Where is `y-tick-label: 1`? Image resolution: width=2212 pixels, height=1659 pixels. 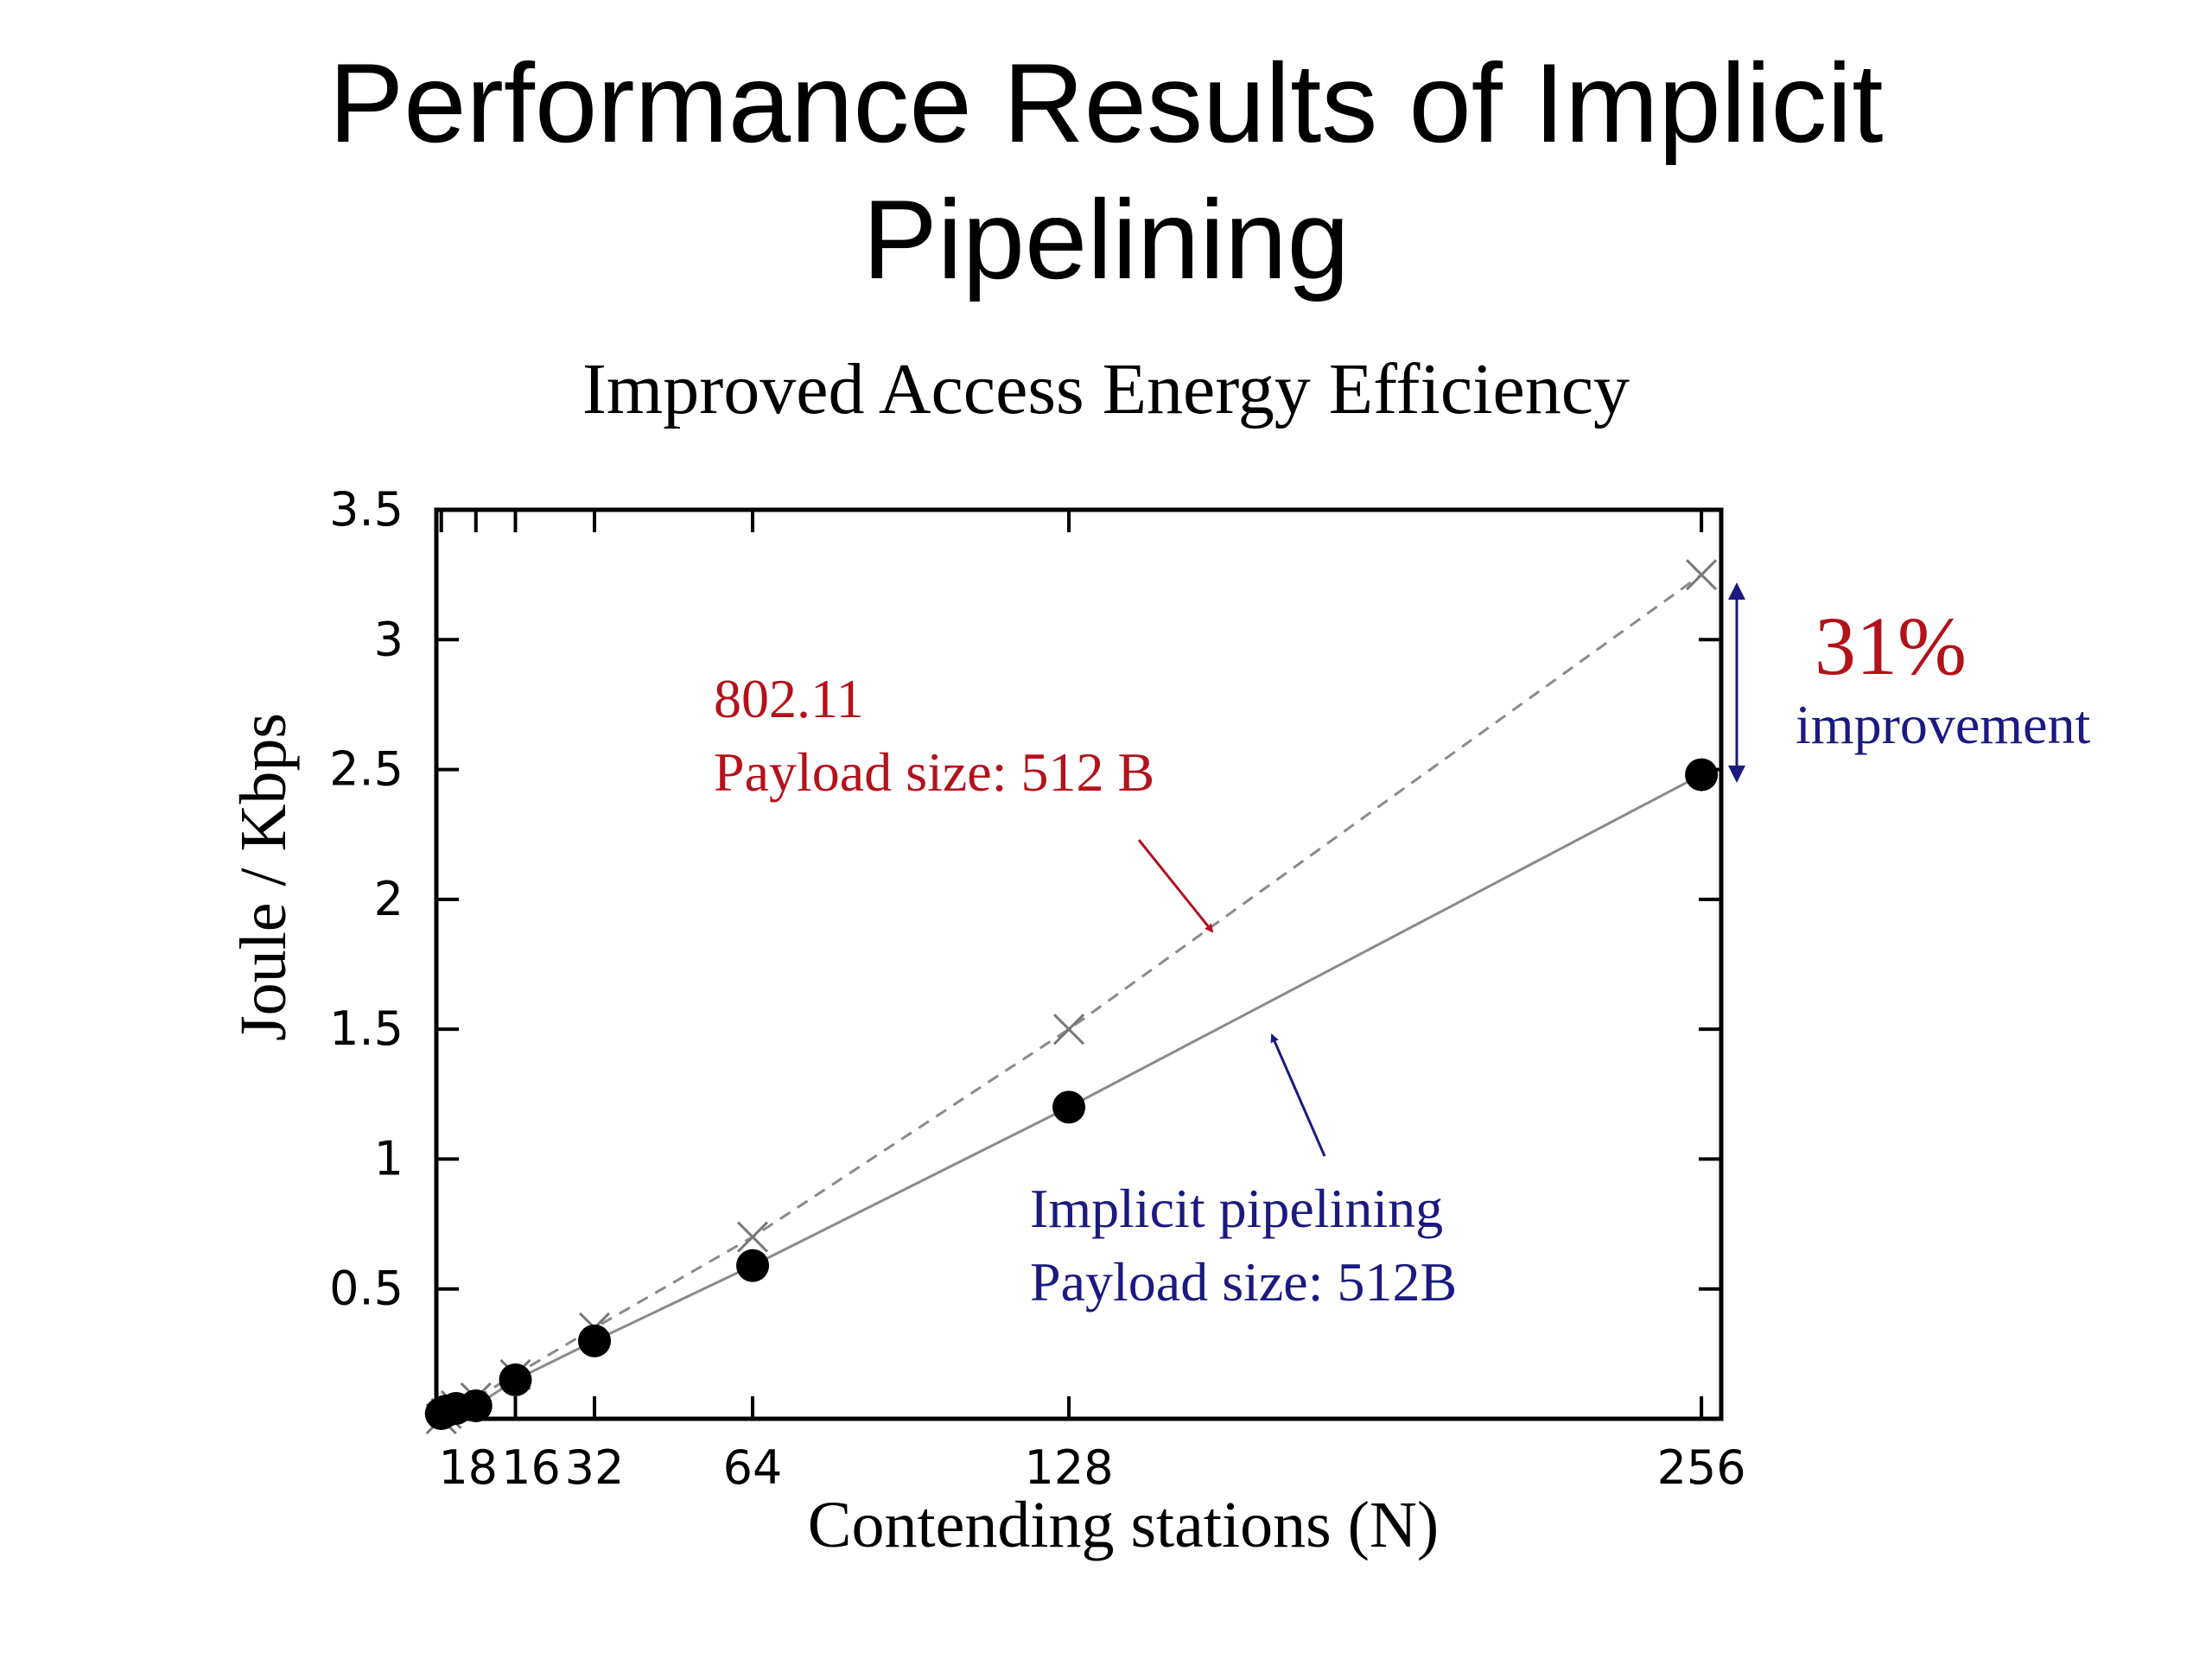
y-tick-label: 1 is located at coordinates (389, 1158).